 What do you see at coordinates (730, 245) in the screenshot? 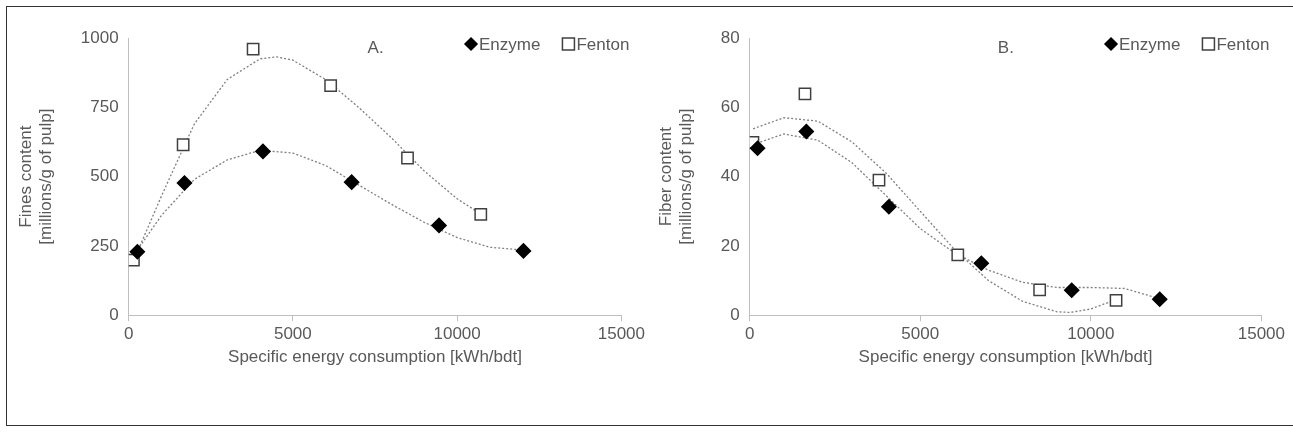
I see `y-tick-label: 20` at bounding box center [730, 245].